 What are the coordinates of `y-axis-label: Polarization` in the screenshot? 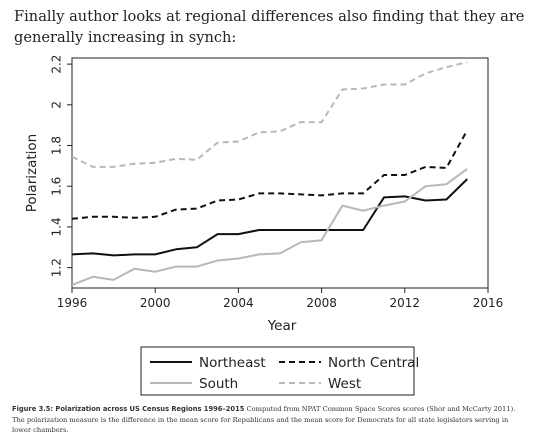 It's located at (32, 173).